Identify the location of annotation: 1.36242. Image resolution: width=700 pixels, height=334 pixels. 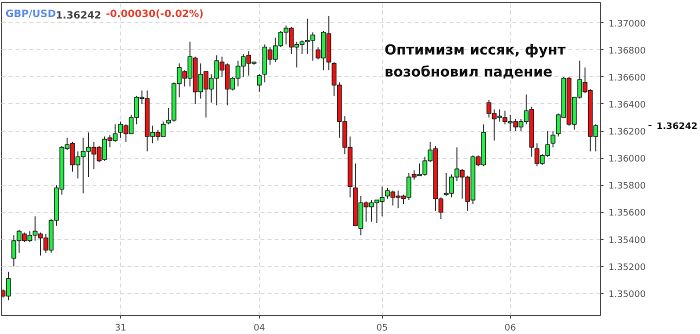
(79, 16).